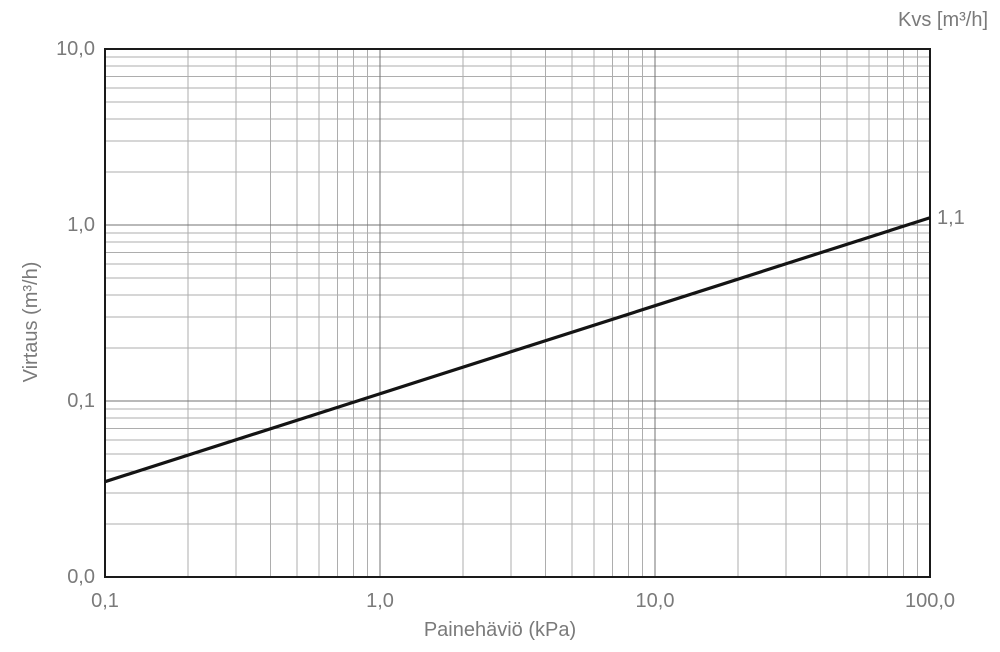  What do you see at coordinates (81, 225) in the screenshot?
I see `y-tick-label: 1,0` at bounding box center [81, 225].